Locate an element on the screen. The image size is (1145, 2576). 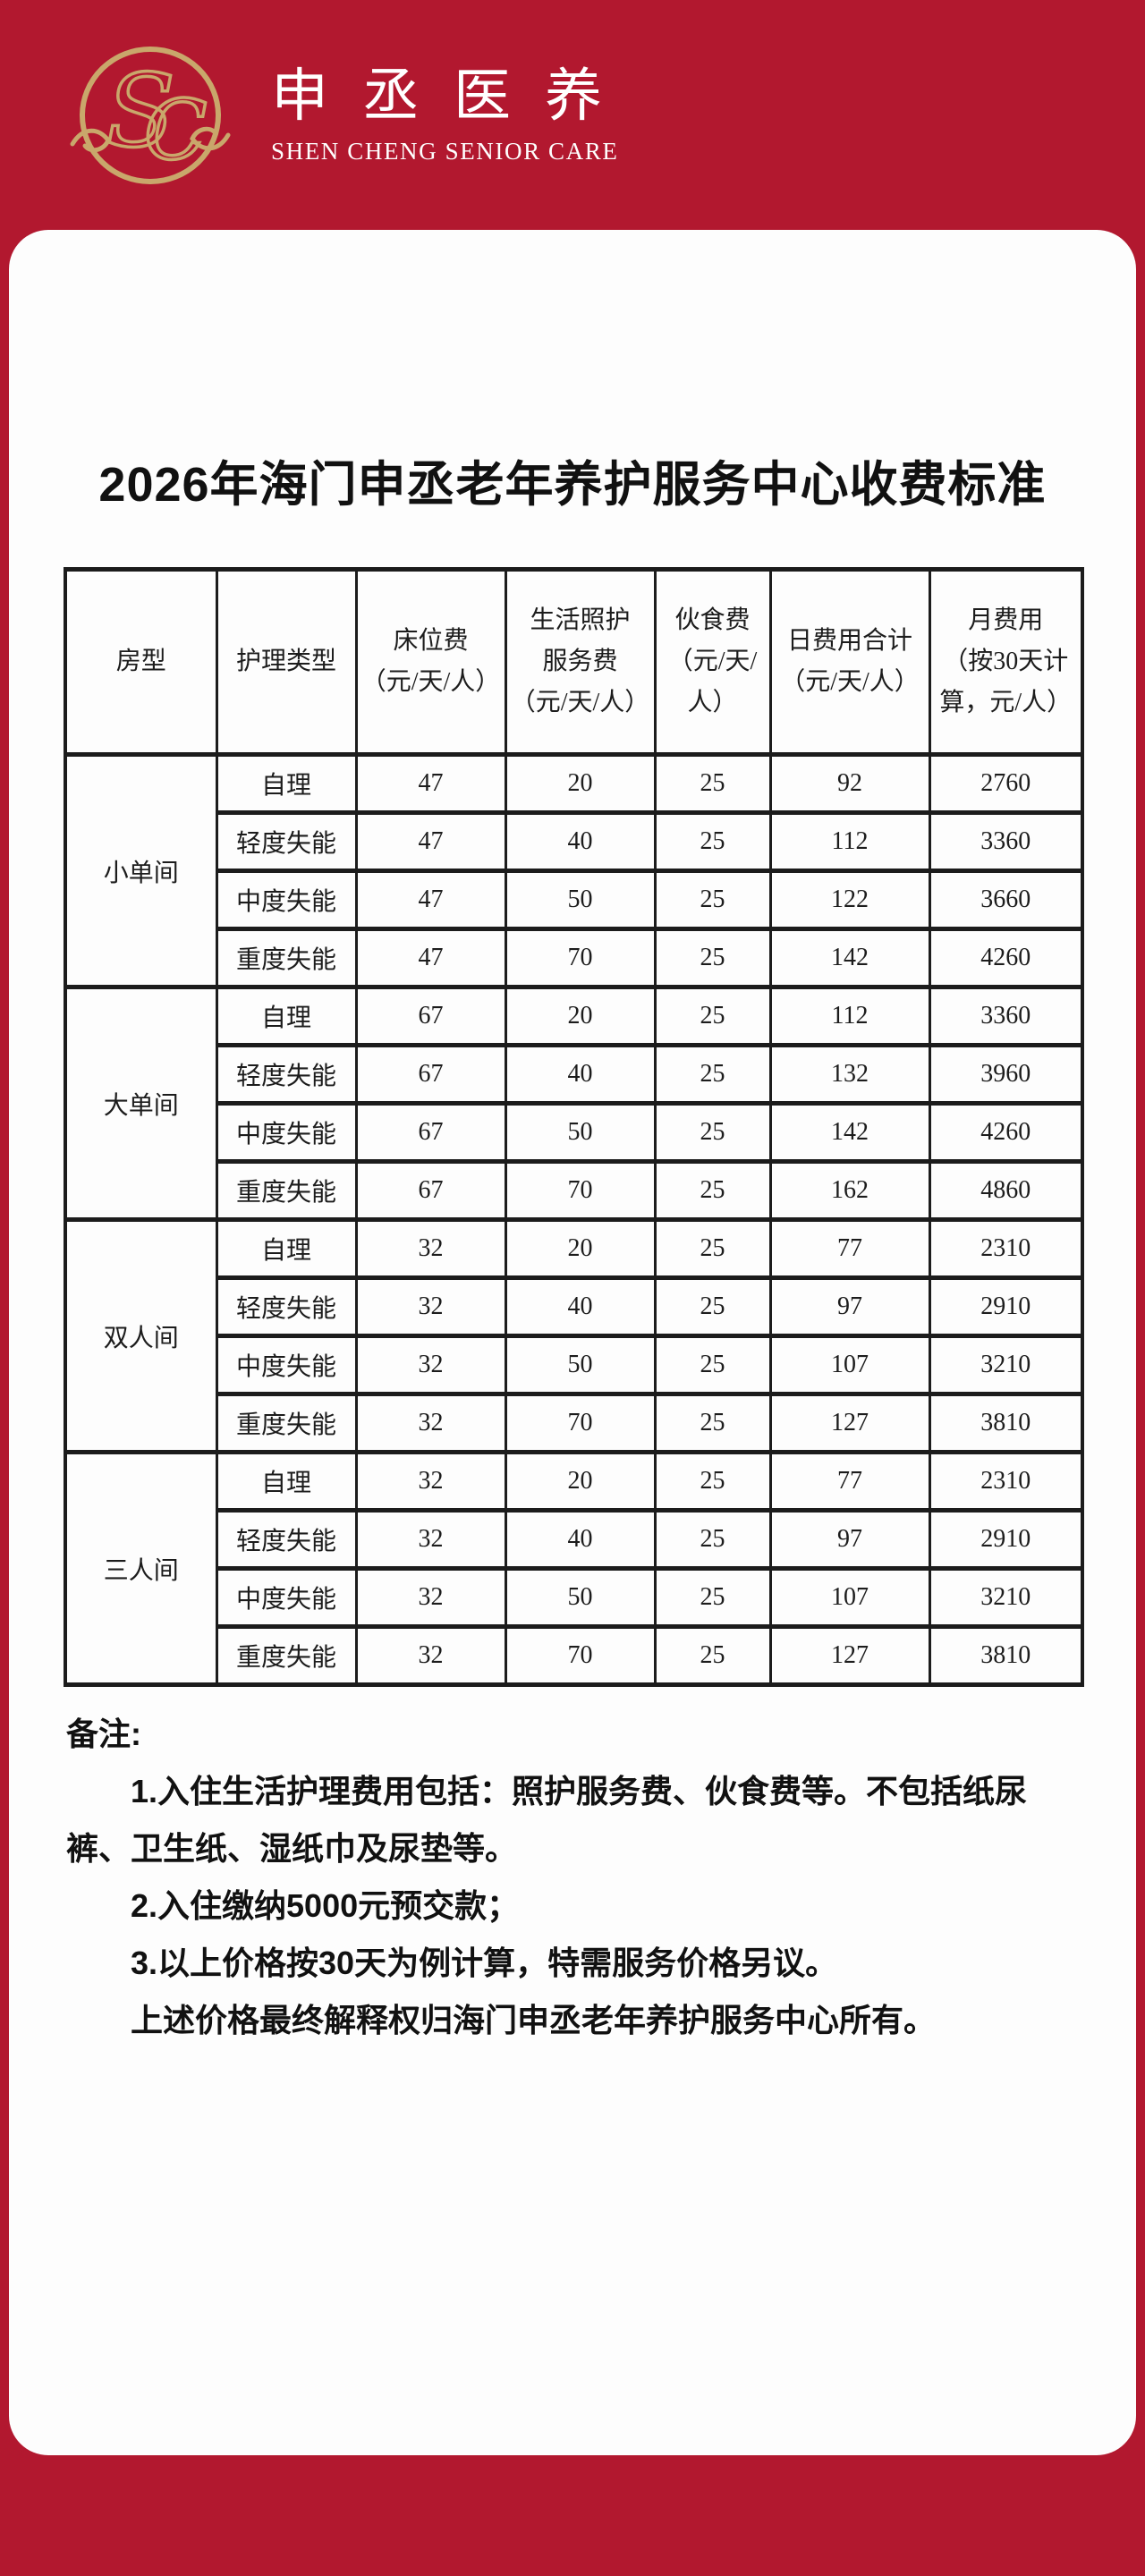
room-type-cell: 大单间 is located at coordinates (141, 1103).